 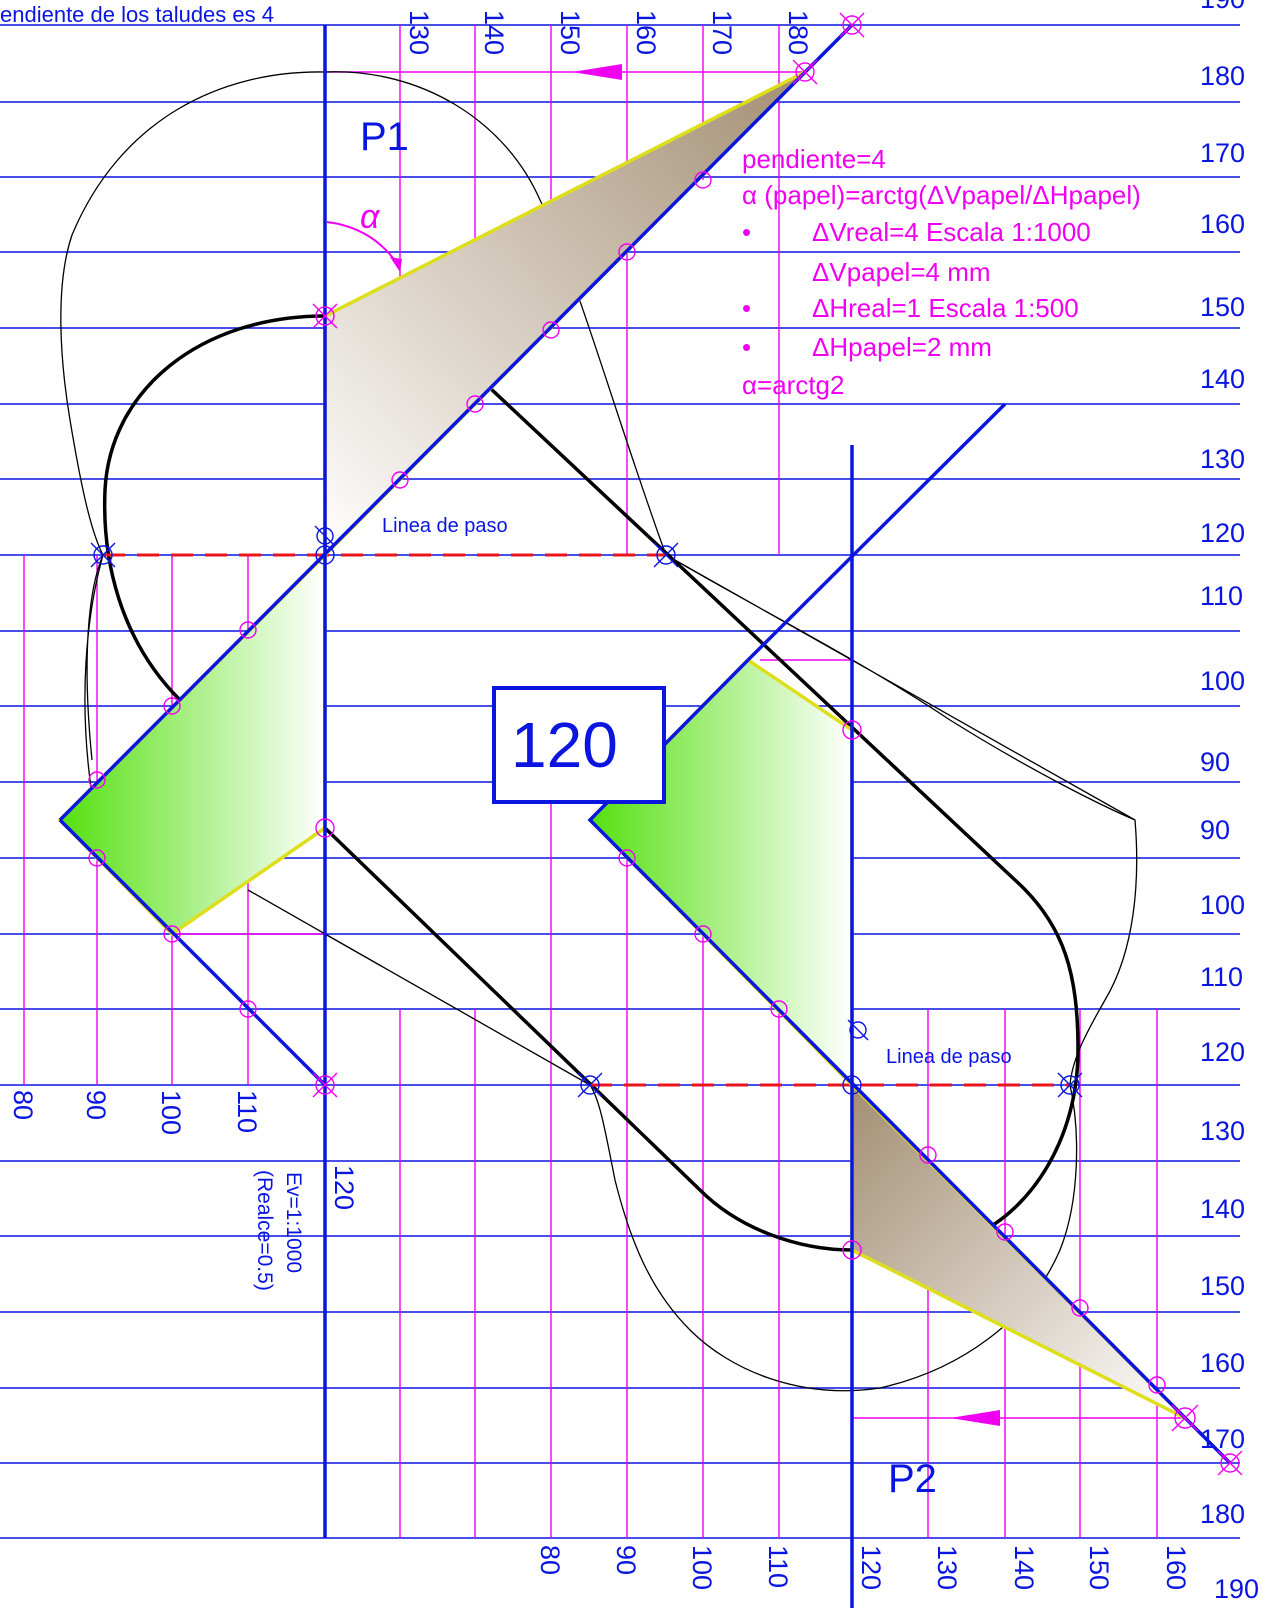 What do you see at coordinates (264, 1230) in the screenshot?
I see `scale-note-line2: (Realce=0.5)` at bounding box center [264, 1230].